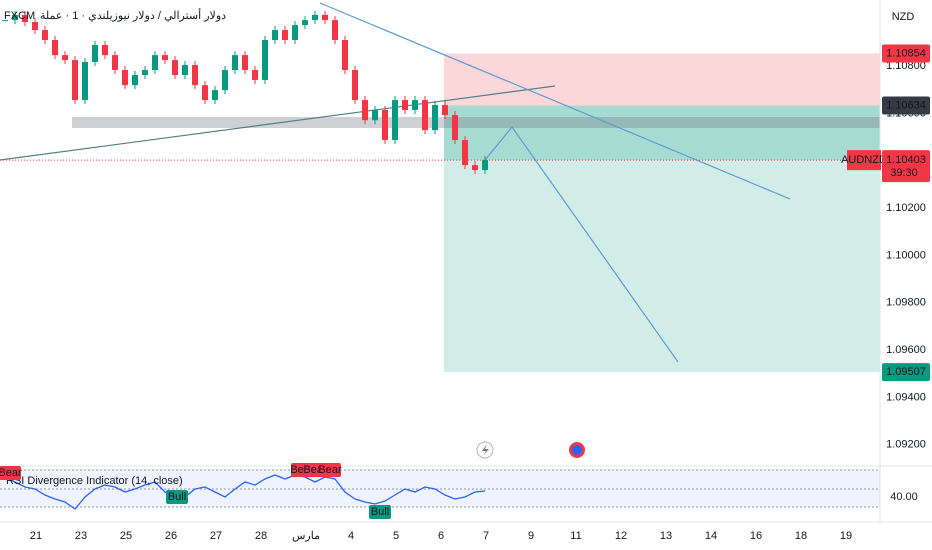 This screenshot has width=932, height=550. I want to click on x-tick-label: 21, so click(36, 536).